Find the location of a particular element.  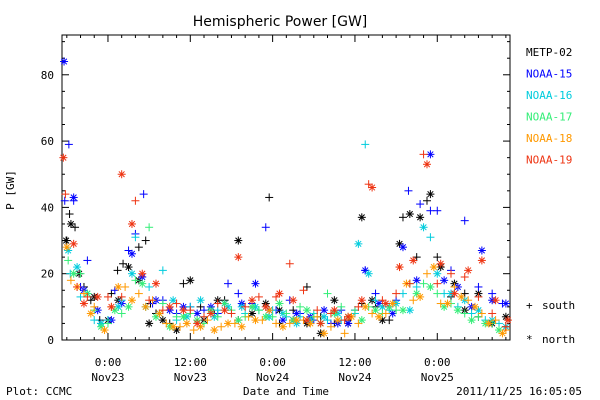

legend-entry: NOAA-16 is located at coordinates (549, 95).